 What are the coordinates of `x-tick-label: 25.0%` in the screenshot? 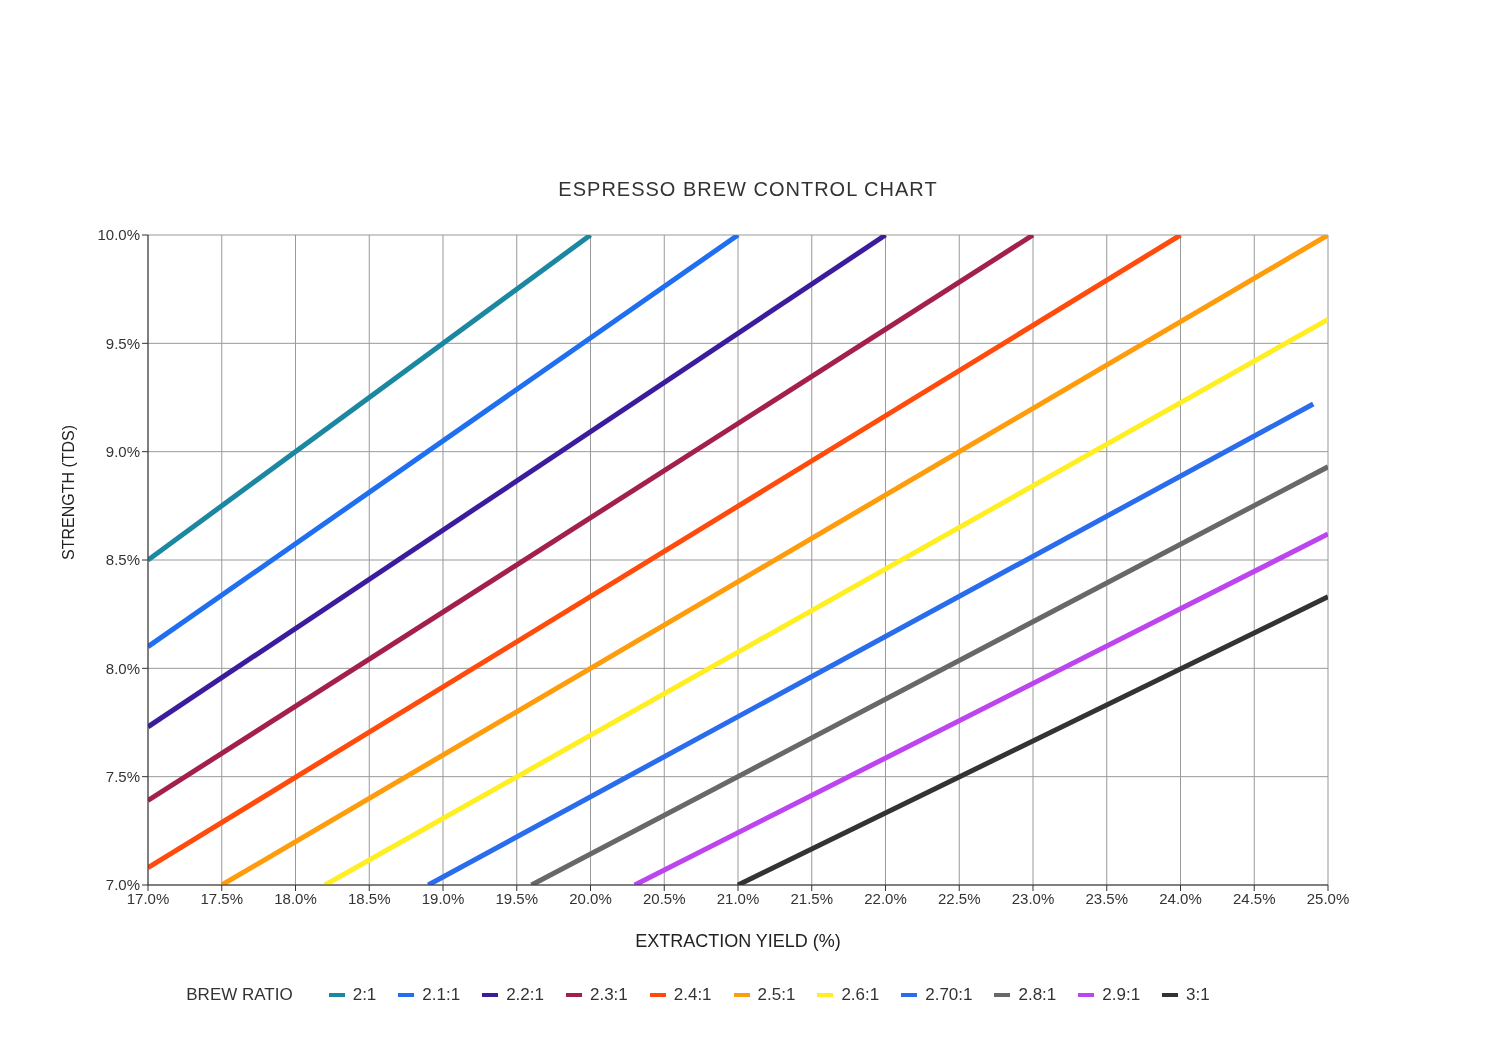 It's located at (1328, 898).